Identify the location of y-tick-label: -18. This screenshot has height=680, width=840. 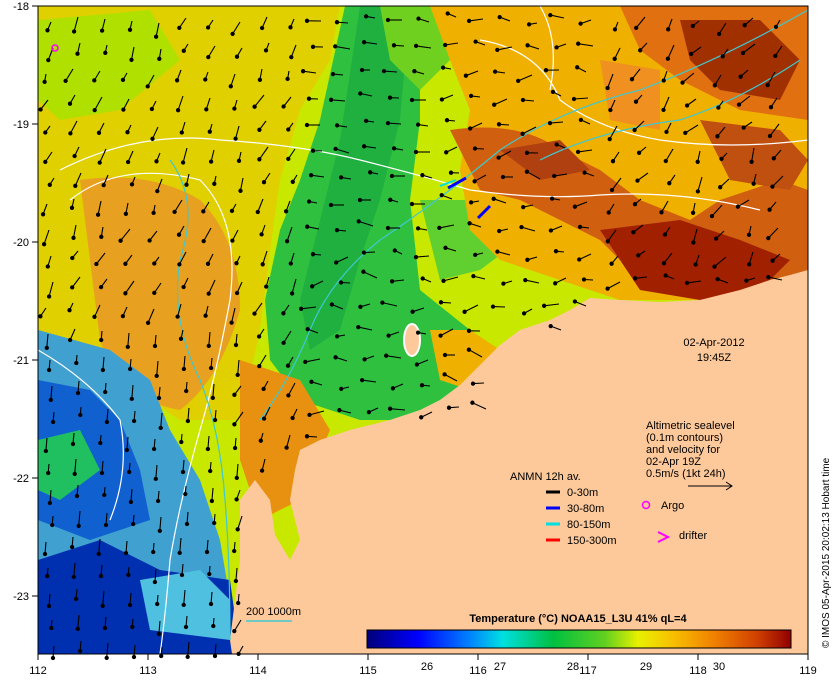
(21, 7).